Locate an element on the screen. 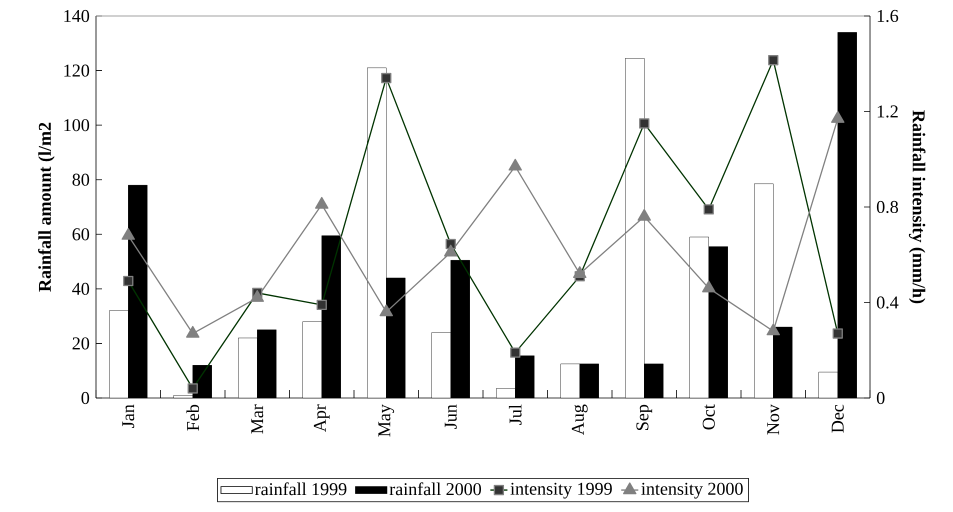 Image resolution: width=953 pixels, height=512 pixels. x-tick-label: Feb is located at coordinates (193, 417).